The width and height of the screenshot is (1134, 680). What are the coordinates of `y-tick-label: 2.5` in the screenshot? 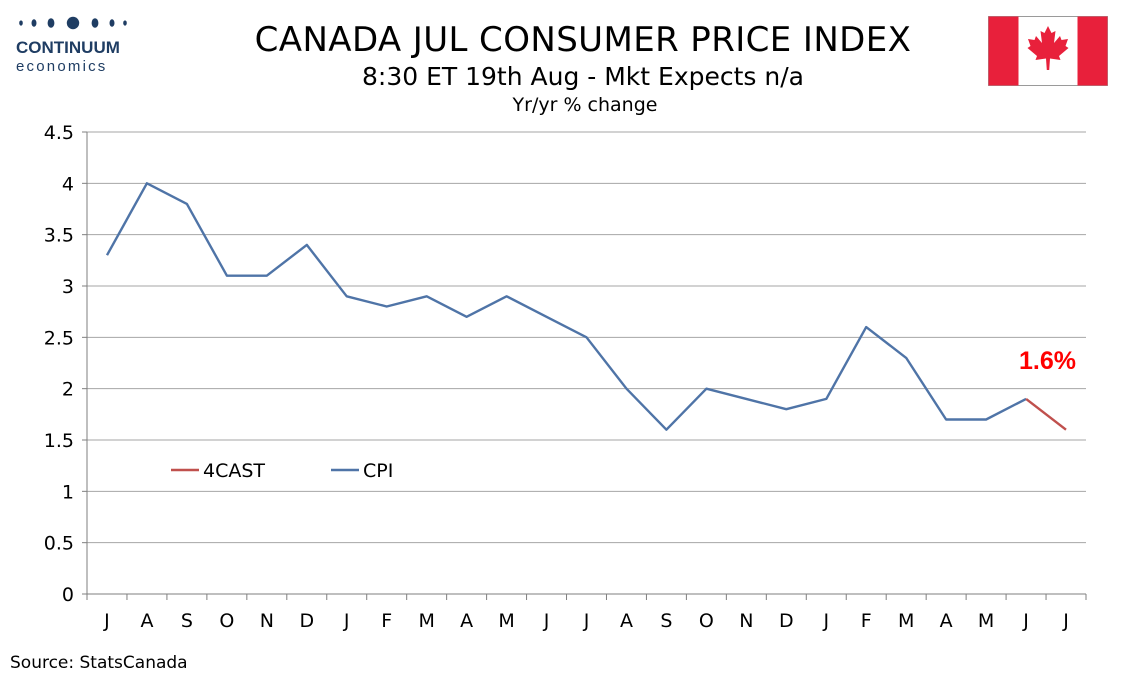 It's located at (59, 338).